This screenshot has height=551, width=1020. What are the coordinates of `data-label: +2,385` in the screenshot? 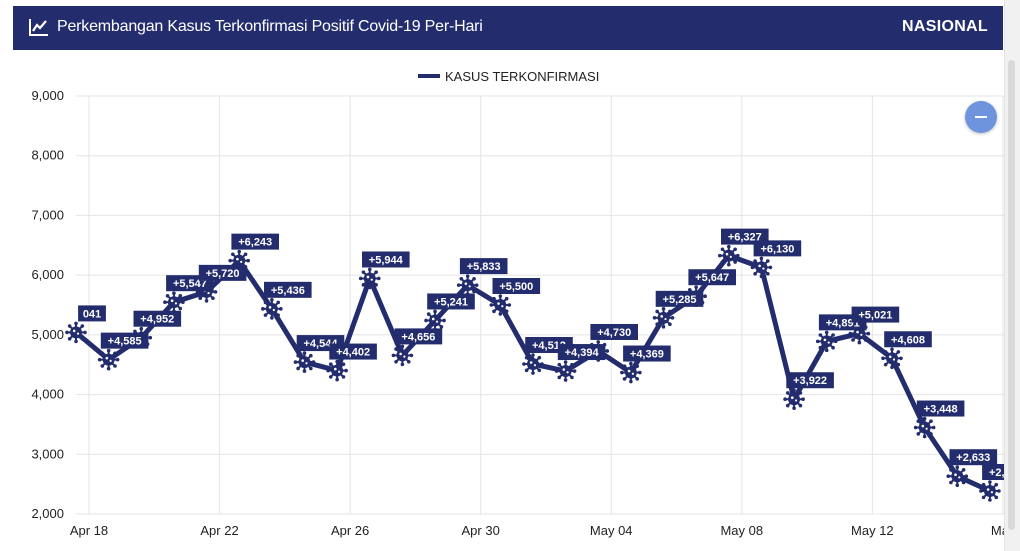 It's located at (993, 472).